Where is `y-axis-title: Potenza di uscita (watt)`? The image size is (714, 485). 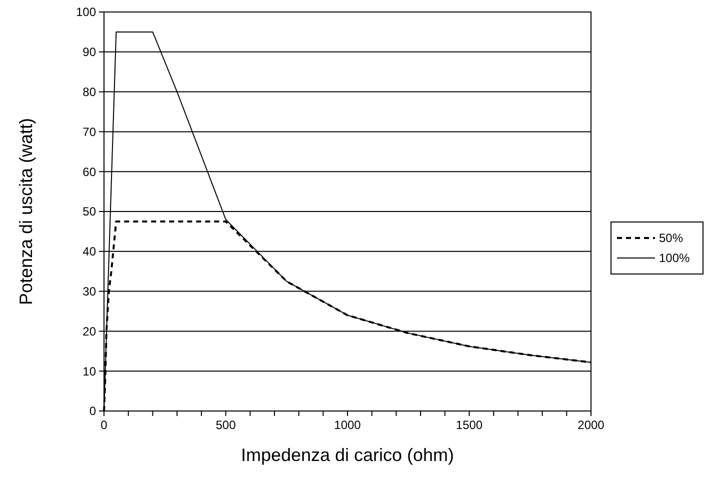 y-axis-title: Potenza di uscita (watt) is located at coordinates (26, 212).